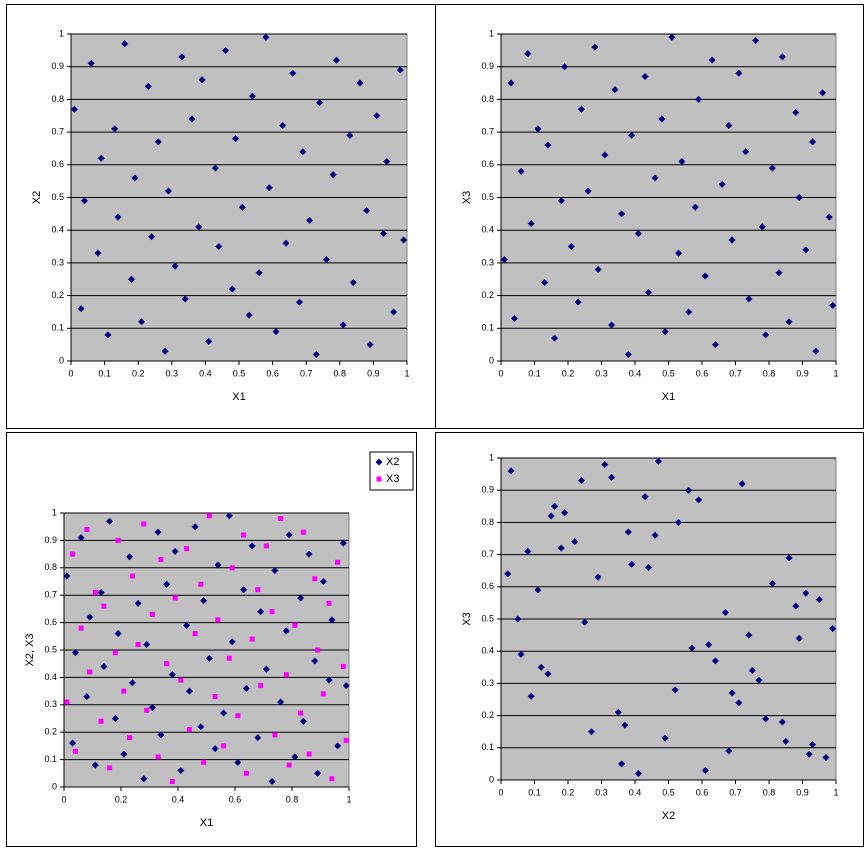  I want to click on x-tick-label: 0.9, so click(802, 373).